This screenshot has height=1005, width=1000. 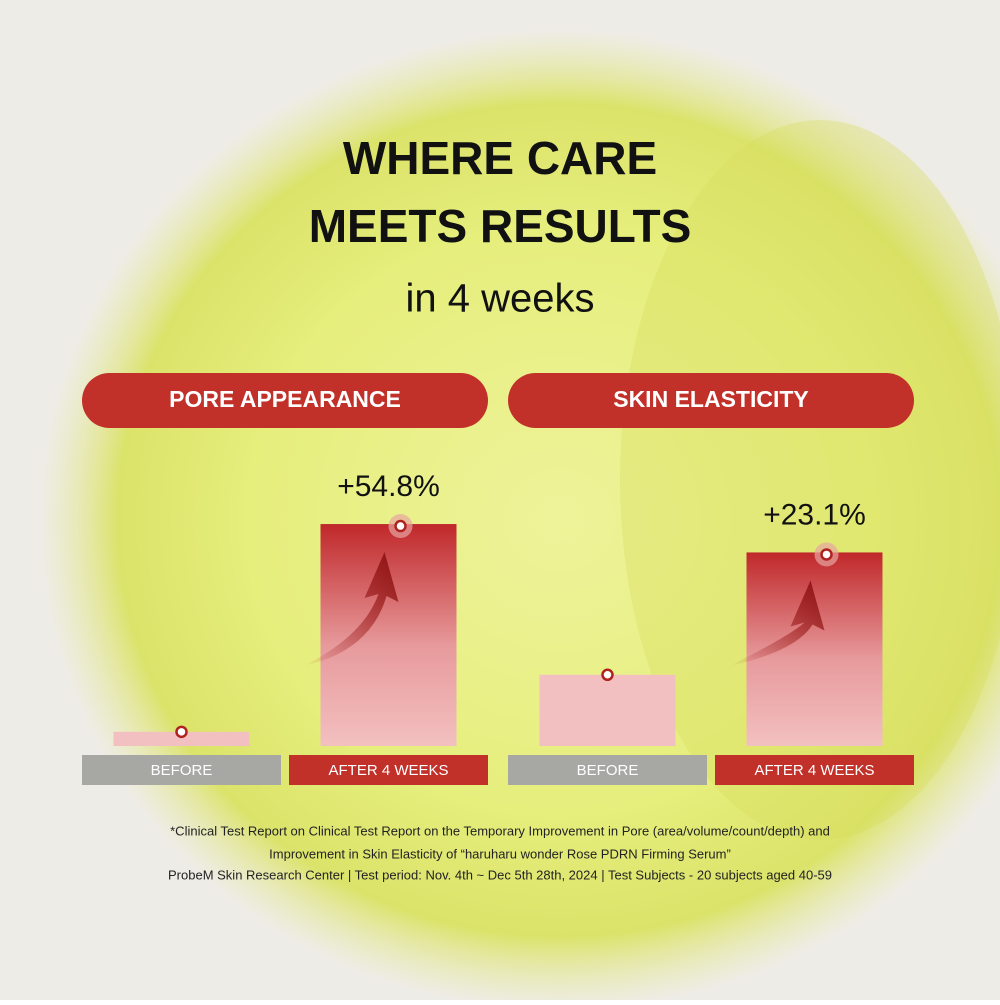 I want to click on title: MEETS RESULTS, so click(x=500, y=226).